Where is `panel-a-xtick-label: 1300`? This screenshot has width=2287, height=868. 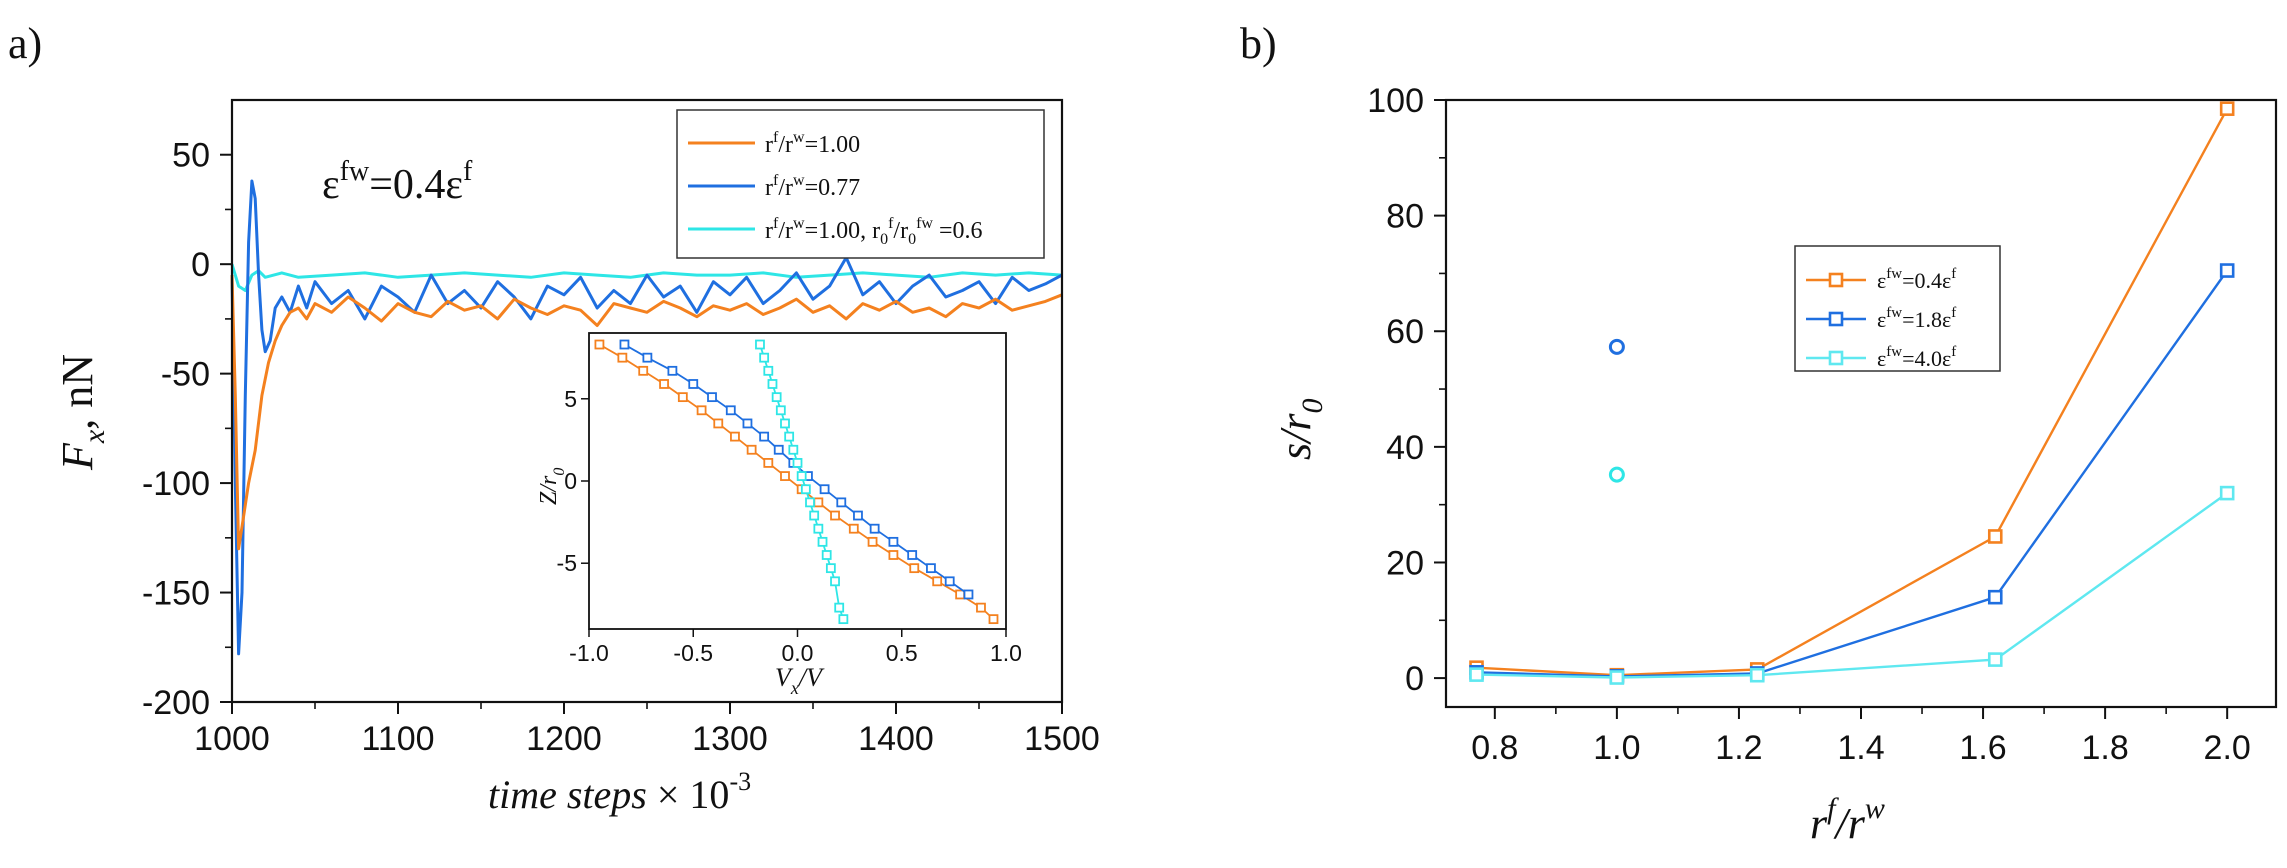 panel-a-xtick-label: 1300 is located at coordinates (730, 739).